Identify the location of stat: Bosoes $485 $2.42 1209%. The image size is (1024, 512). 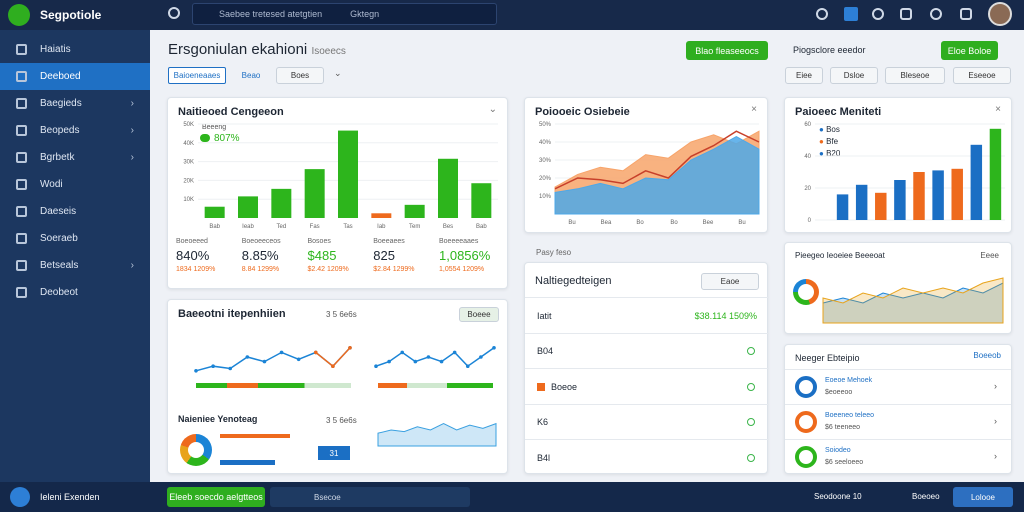
(339, 262).